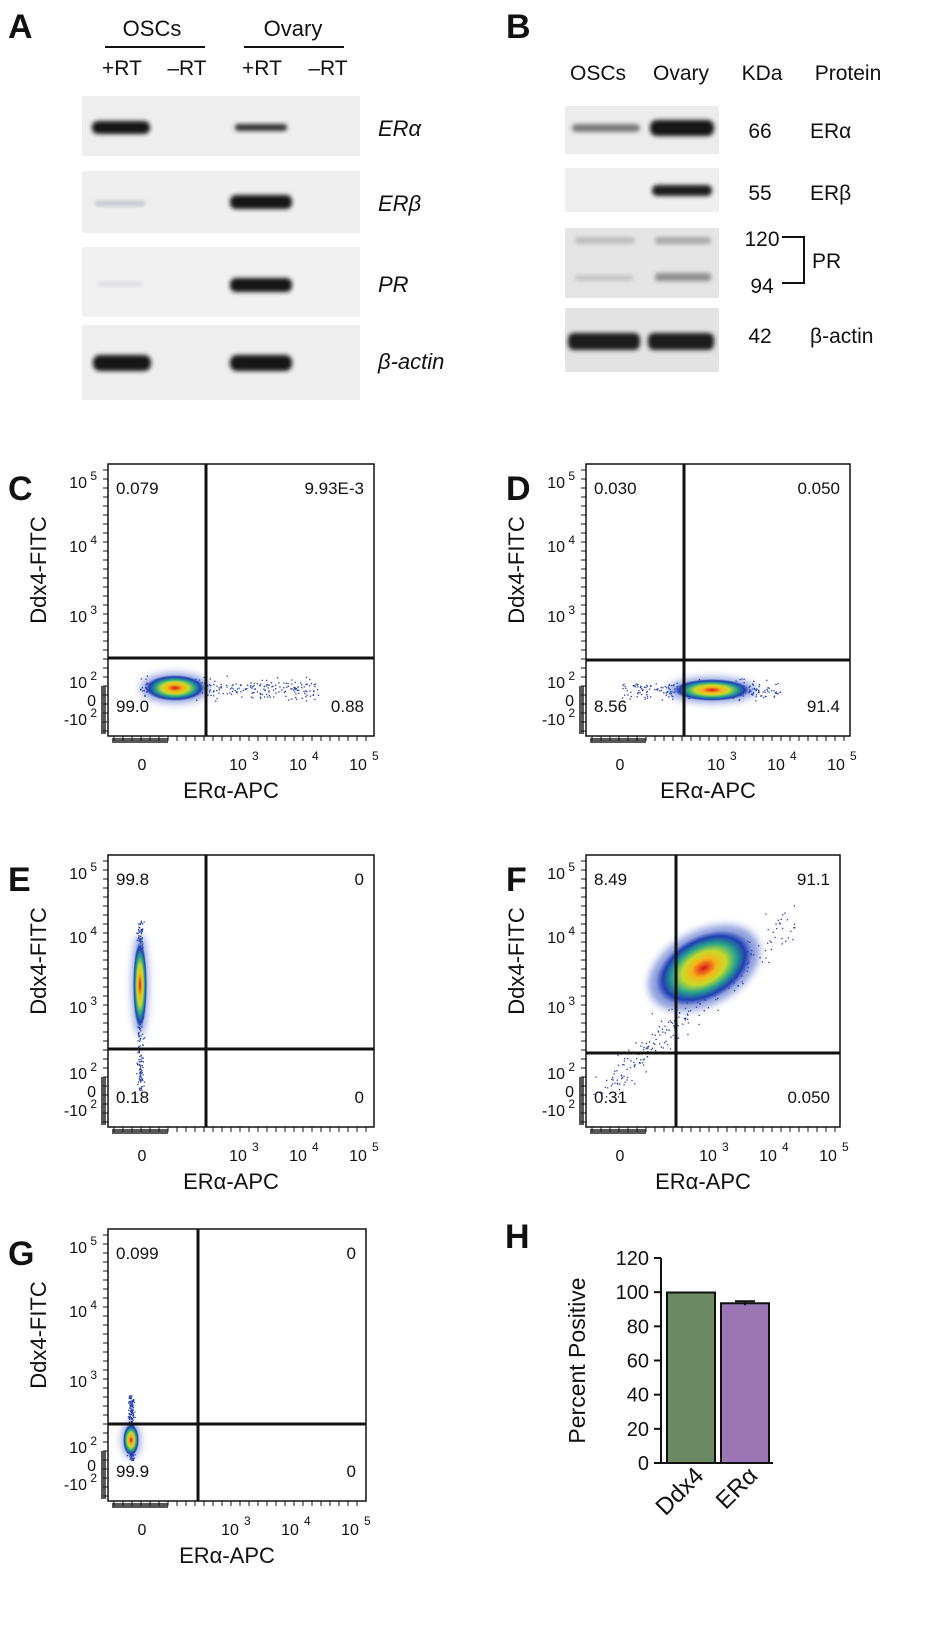 The height and width of the screenshot is (1627, 926). Describe the element at coordinates (231, 790) in the screenshot. I see `x-axis-label: ERα-APC` at that location.